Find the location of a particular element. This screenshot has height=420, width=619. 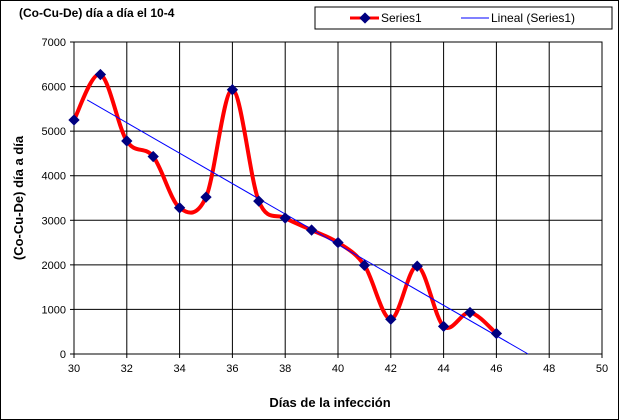

x-tick-label: 48 is located at coordinates (549, 369).